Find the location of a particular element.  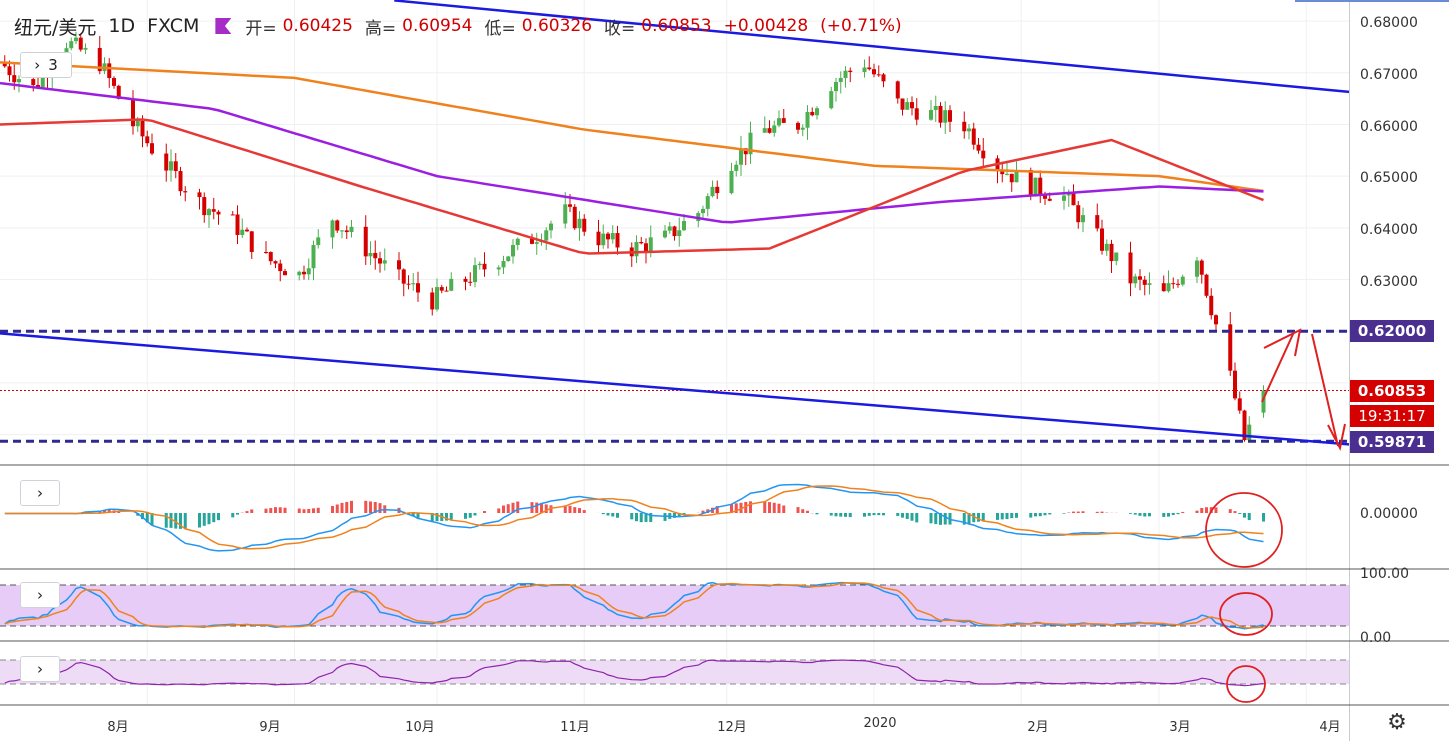

indicators-toggle-button: › 3 is located at coordinates (46, 65).